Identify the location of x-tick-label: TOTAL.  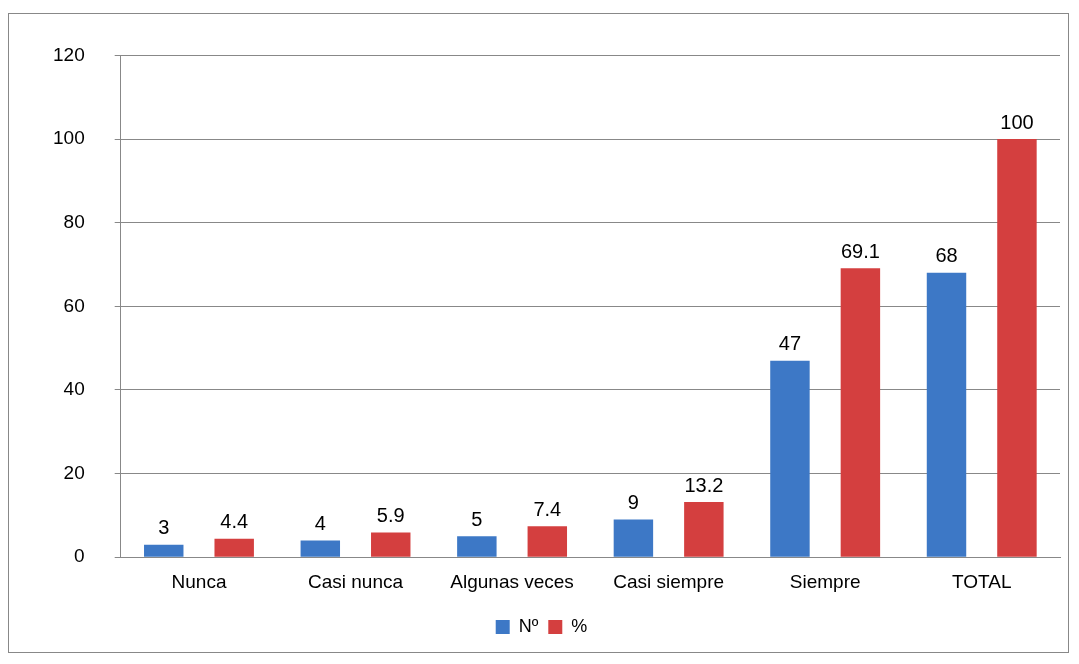
(981, 581).